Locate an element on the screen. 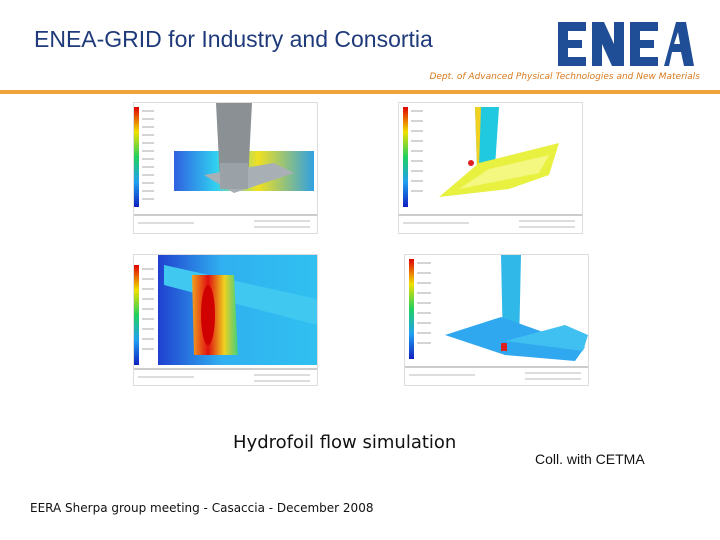 The image size is (720, 540). simulation-image-bottom-left is located at coordinates (225, 320).